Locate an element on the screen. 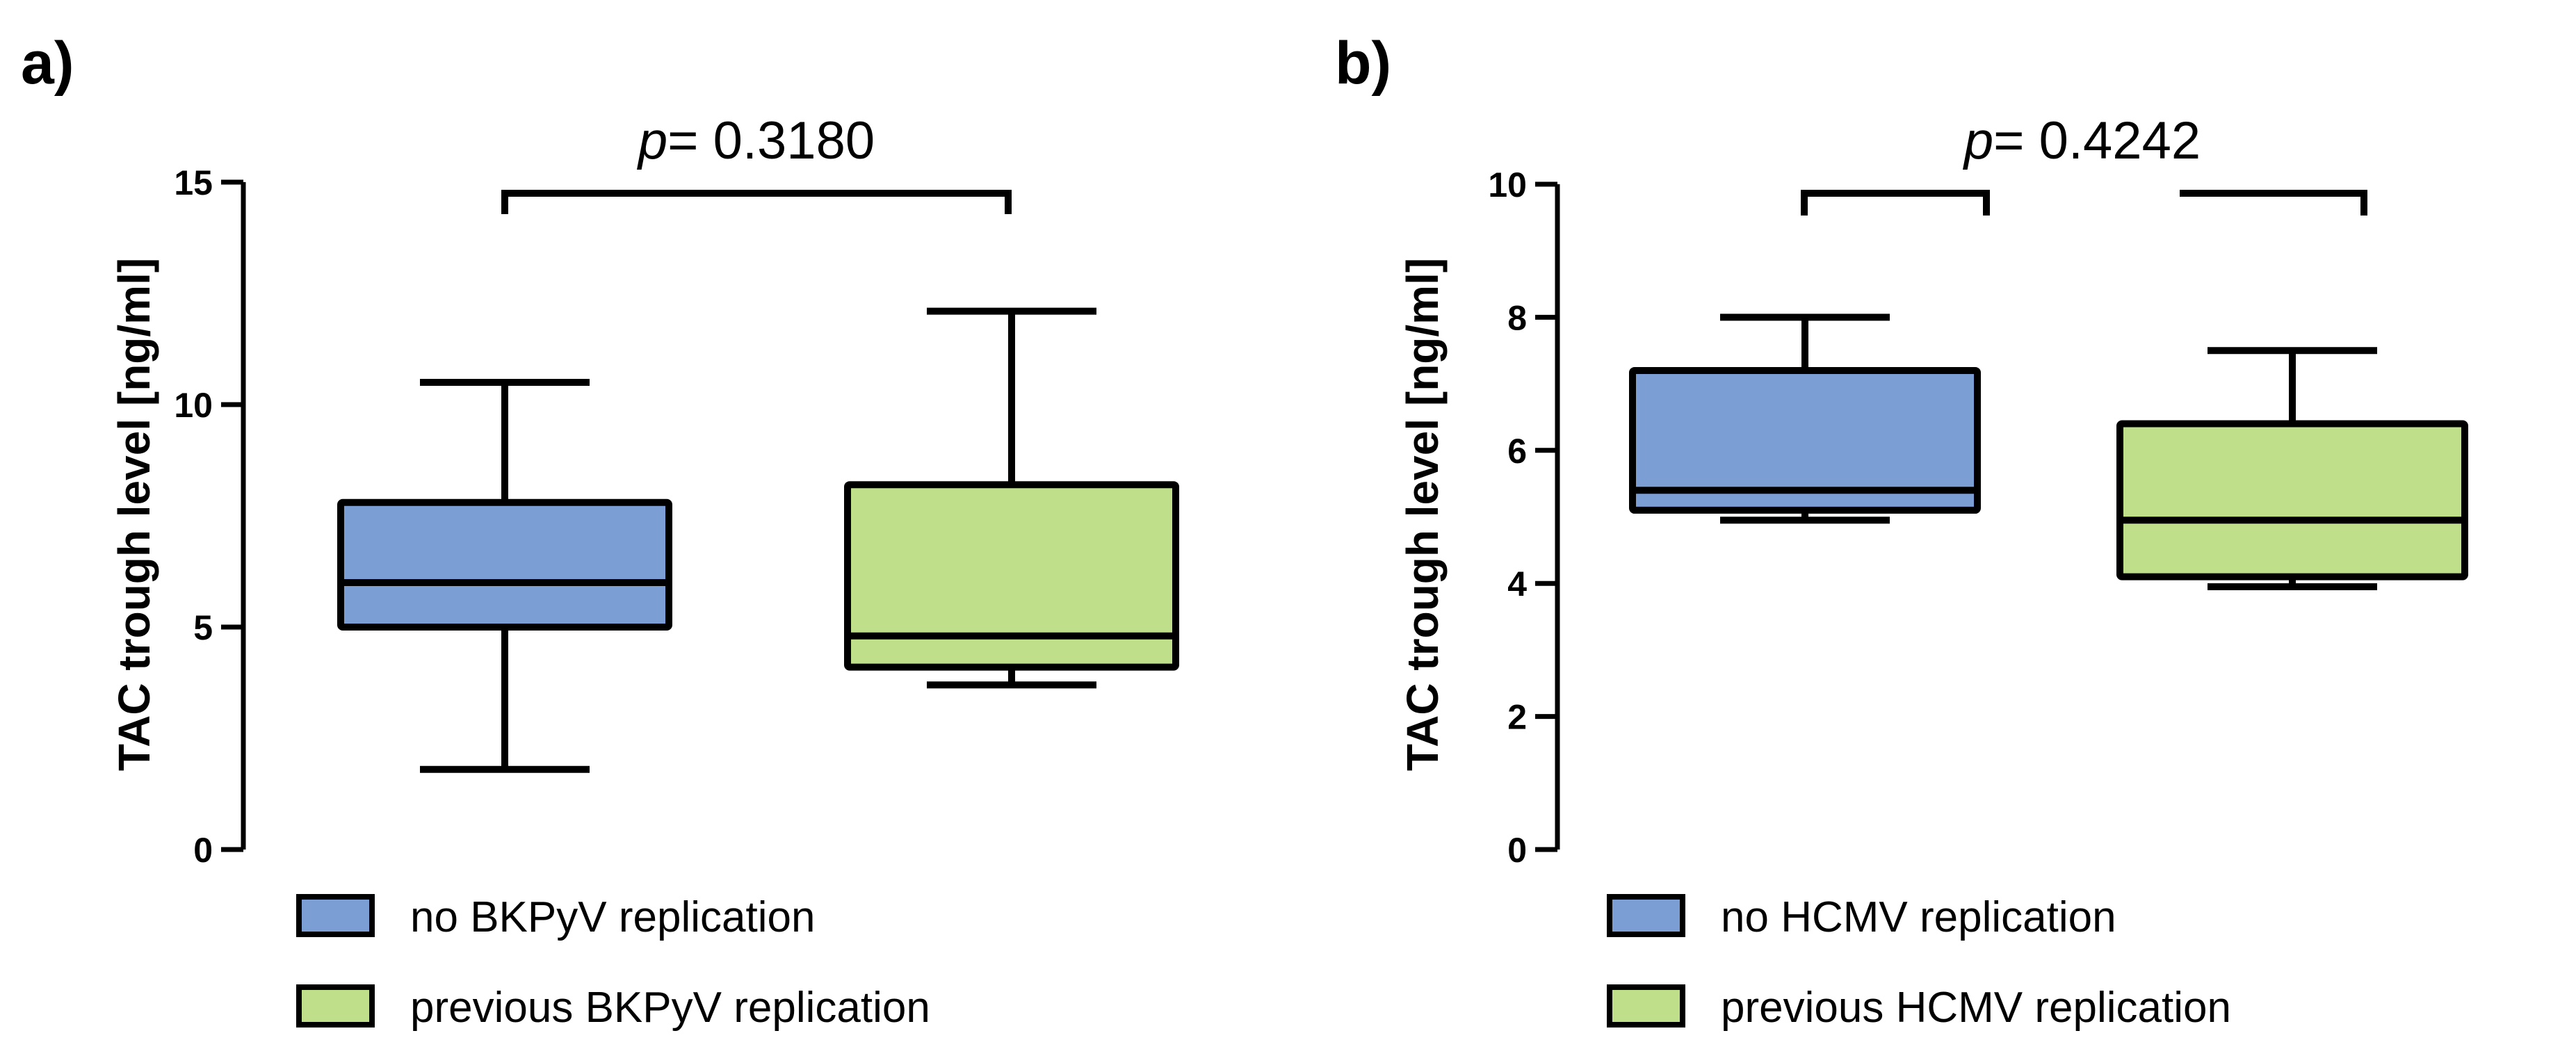 The width and height of the screenshot is (2576, 1056). panel-b-p-value: p= 0.4242 is located at coordinates (2082, 140).